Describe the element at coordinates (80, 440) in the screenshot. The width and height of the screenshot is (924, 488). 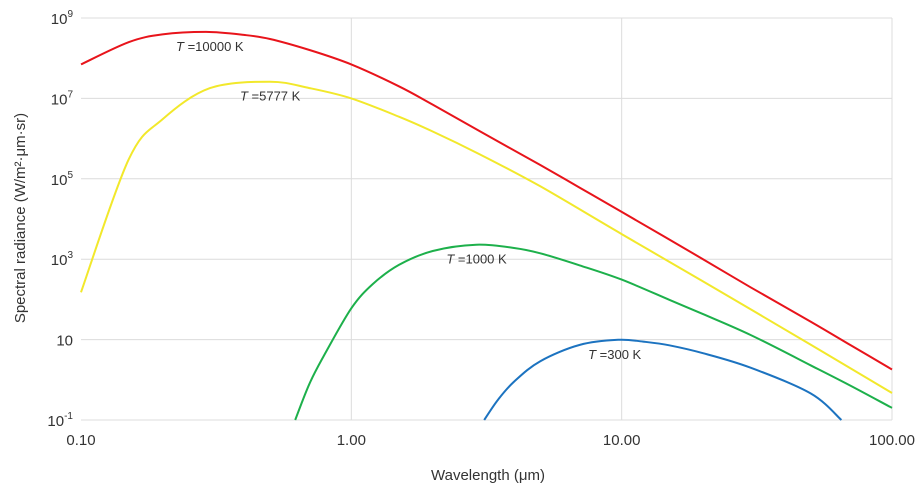
I see `x-tick-label: 0.10` at that location.